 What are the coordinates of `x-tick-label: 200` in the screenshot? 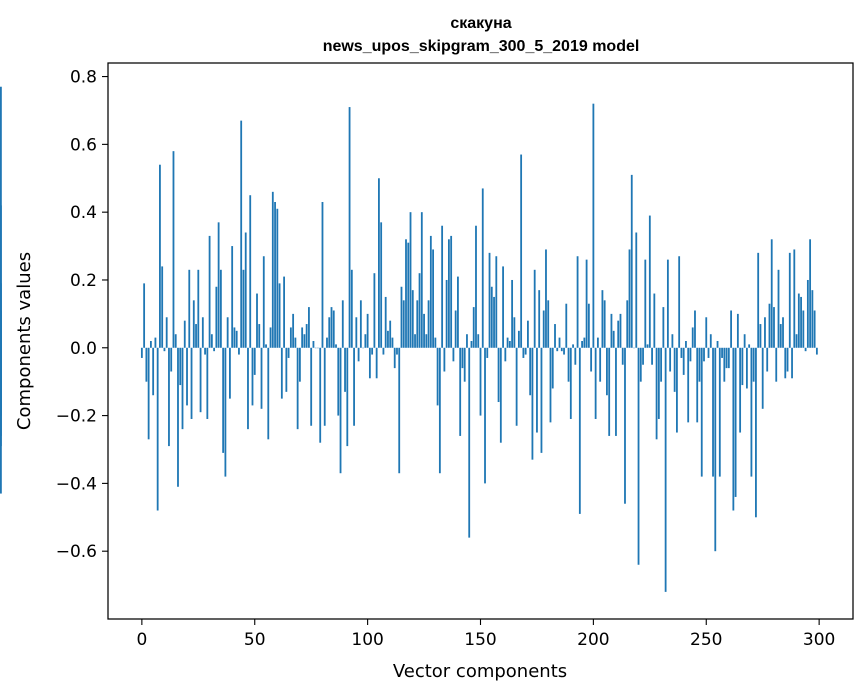 It's located at (593, 640).